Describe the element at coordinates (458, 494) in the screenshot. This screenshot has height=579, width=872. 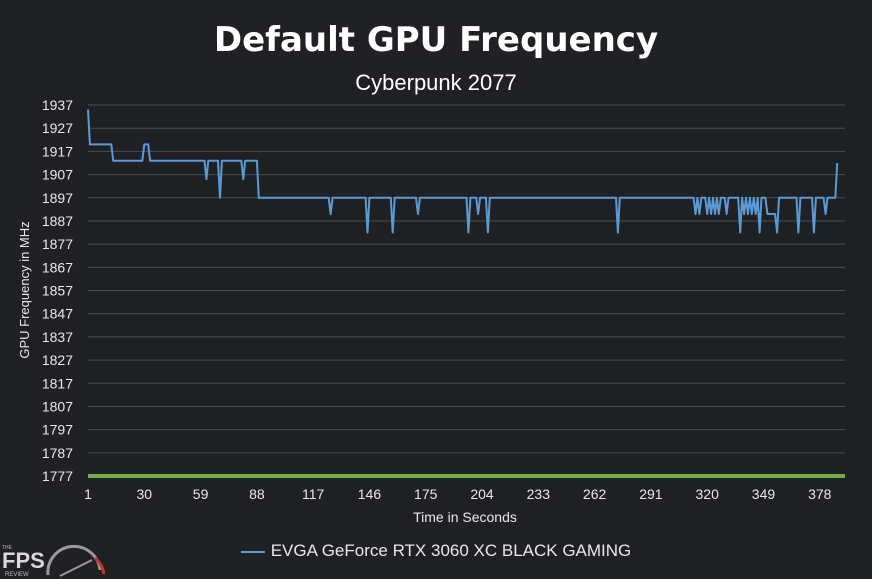
I see `x-axis-ticks: 1 30 59 88 117 146 175 204 233 262 291 320 349 378` at that location.